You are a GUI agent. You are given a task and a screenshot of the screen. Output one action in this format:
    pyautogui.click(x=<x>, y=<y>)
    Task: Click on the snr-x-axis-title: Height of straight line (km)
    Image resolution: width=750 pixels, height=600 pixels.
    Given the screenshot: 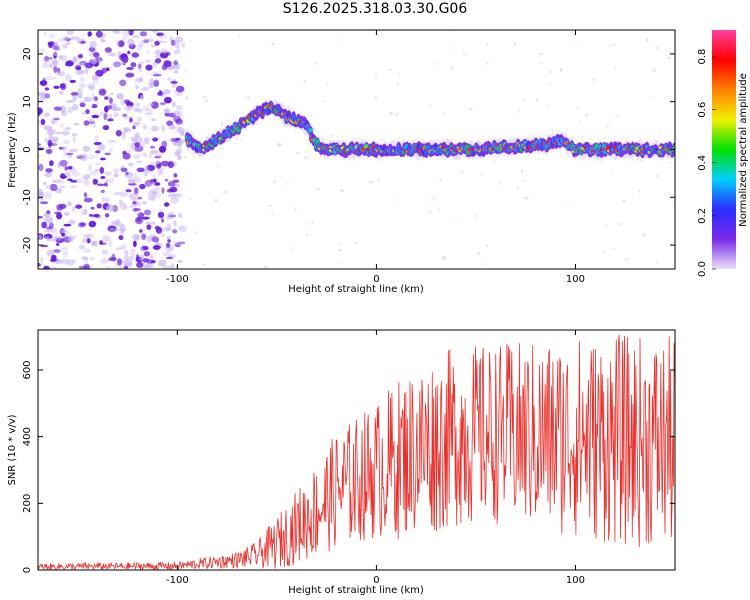 What is the action you would take?
    pyautogui.click(x=356, y=590)
    